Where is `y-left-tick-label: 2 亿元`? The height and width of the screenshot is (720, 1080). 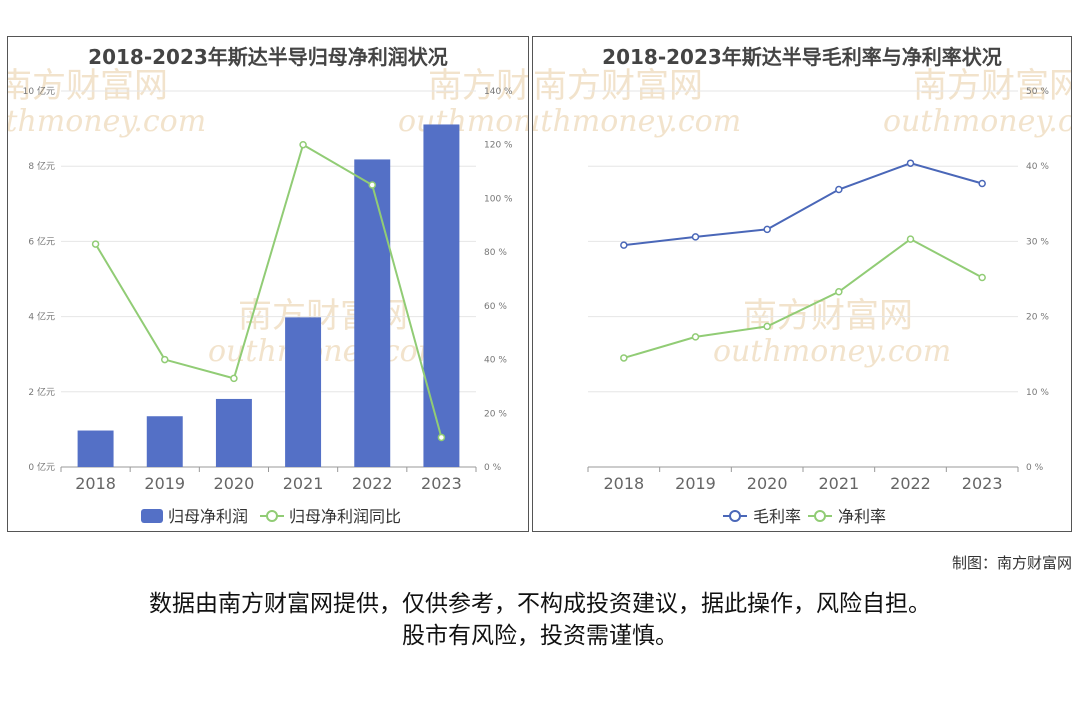
y-left-tick-label: 2 亿元 is located at coordinates (41, 392).